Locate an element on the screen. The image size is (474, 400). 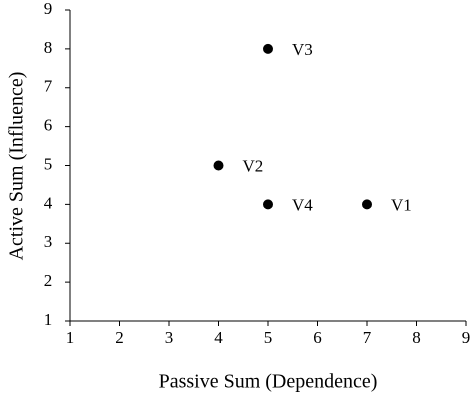
x-tick-label: 9 is located at coordinates (466, 337).